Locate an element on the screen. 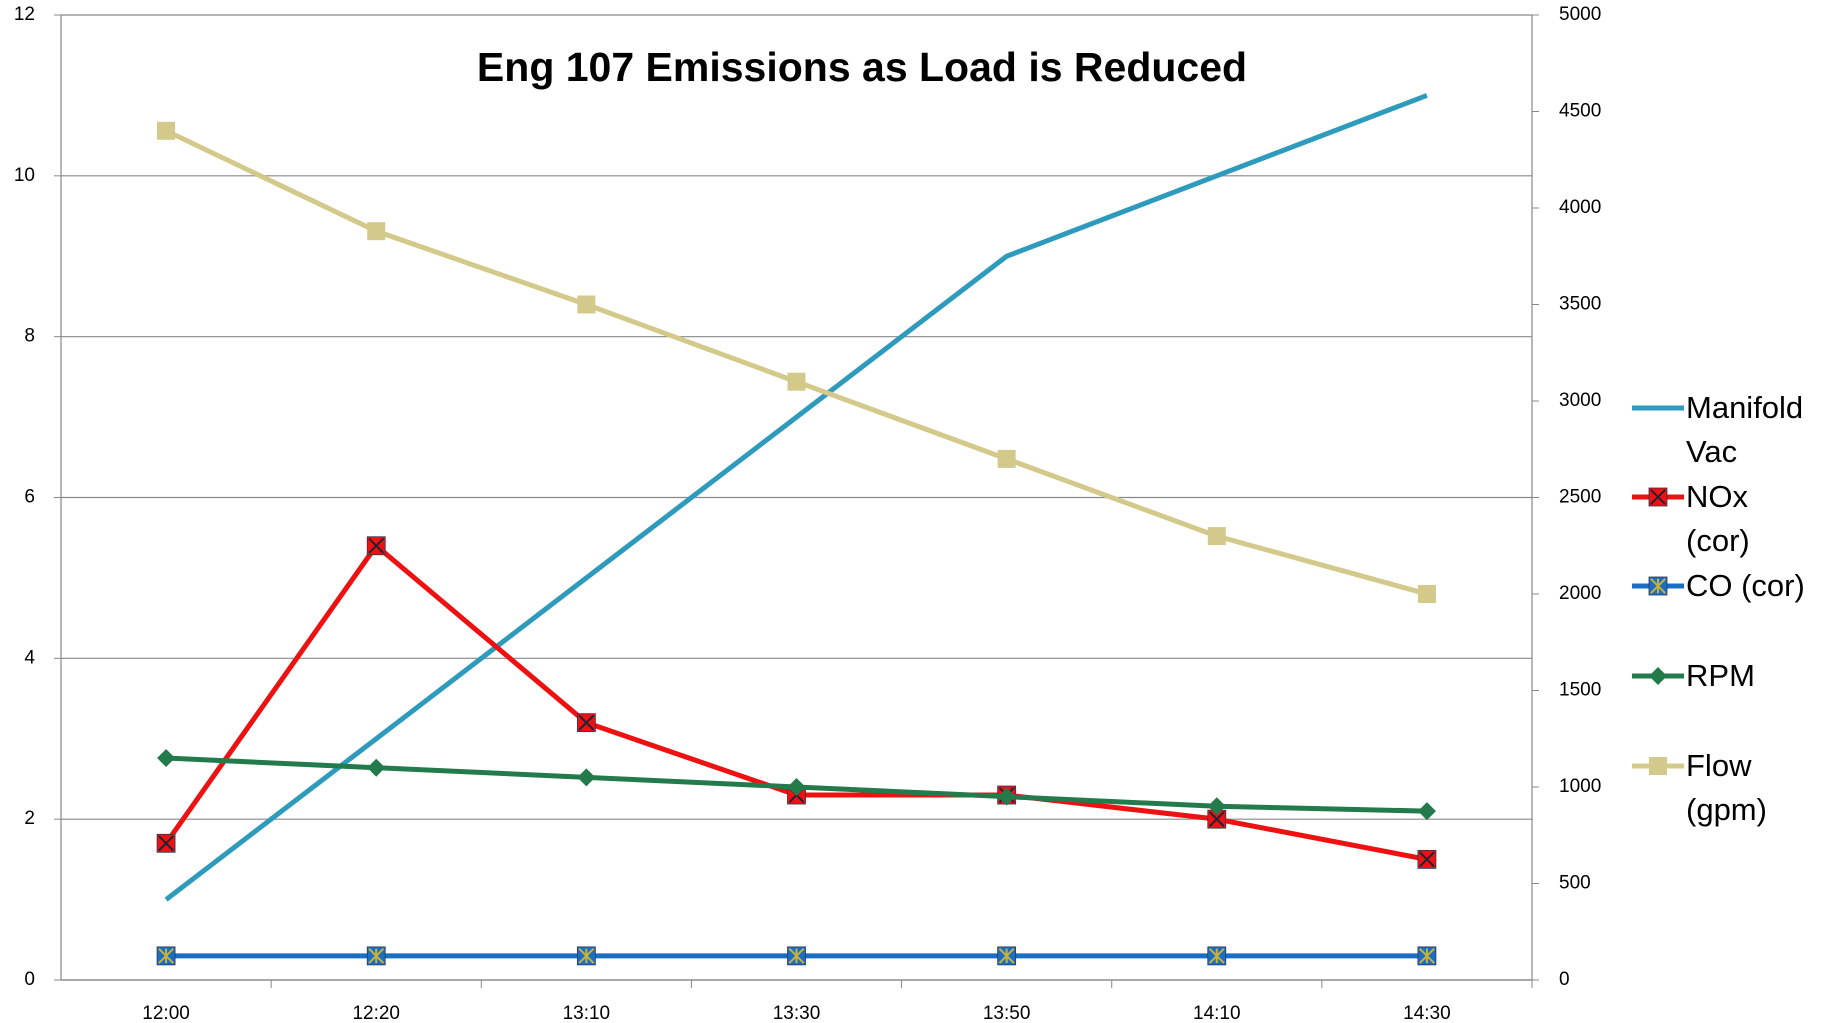  legend-label: Flow (gpm) is located at coordinates (1726, 787).